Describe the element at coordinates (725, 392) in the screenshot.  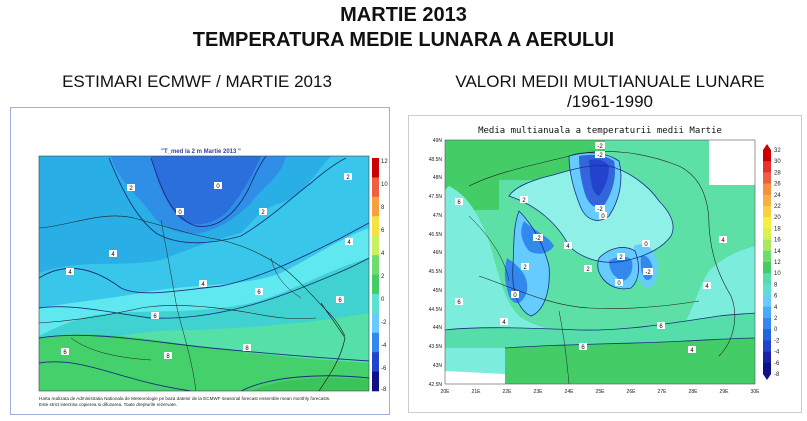
I see `lon-label: 29E` at that location.